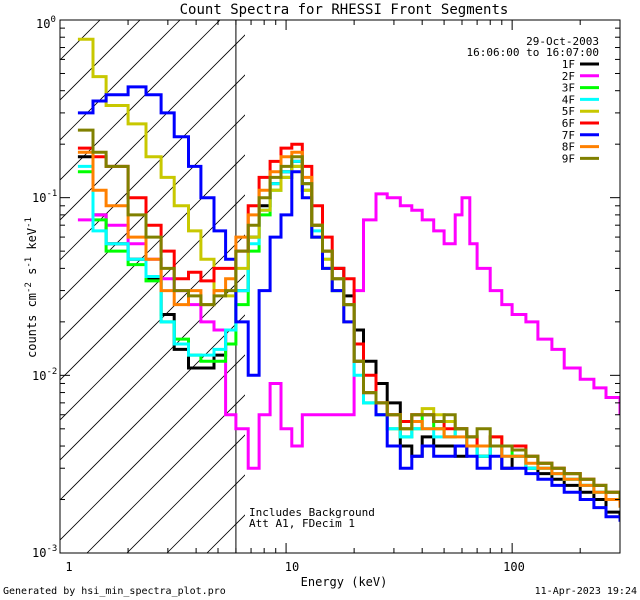 This screenshot has width=640, height=600. Describe the element at coordinates (31, 287) in the screenshot. I see `y-axis-label: counts cm-2 s-1 keV-1` at that location.